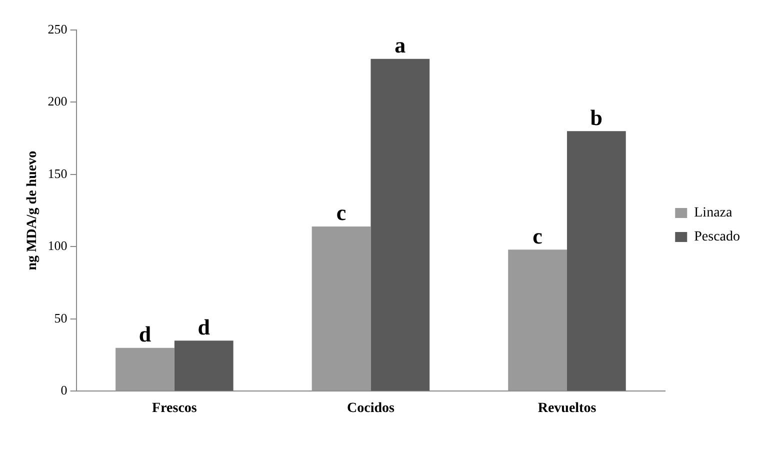  Describe the element at coordinates (64, 390) in the screenshot. I see `y-tick-label: 0` at that location.